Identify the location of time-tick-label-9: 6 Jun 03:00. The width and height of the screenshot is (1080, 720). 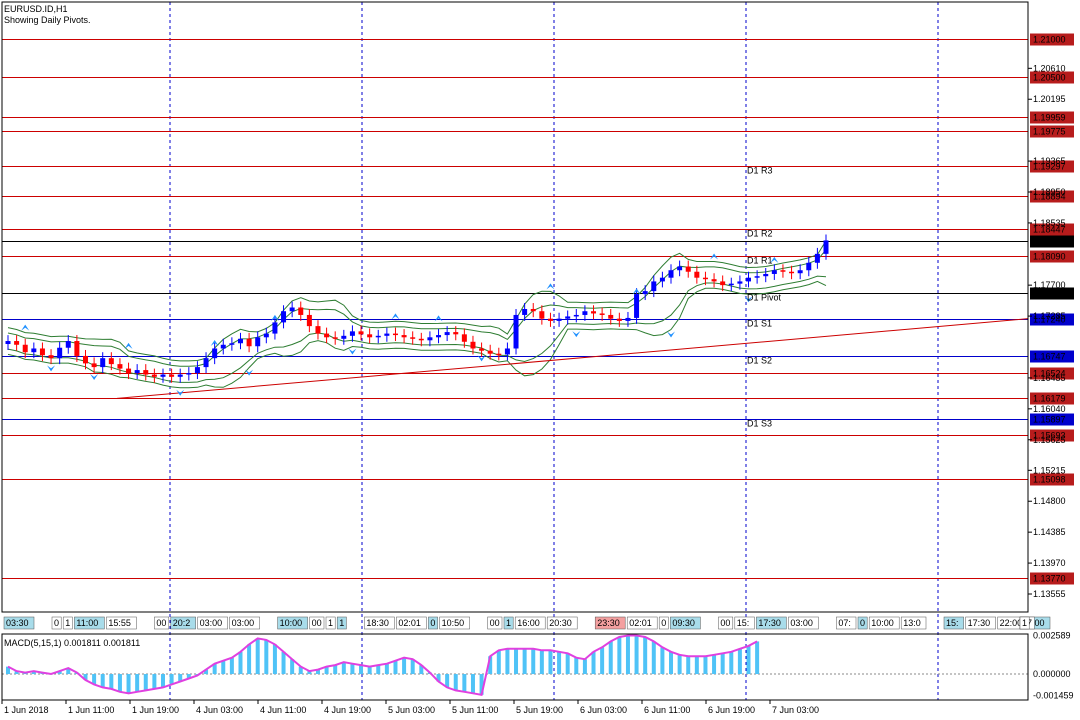
(603, 710).